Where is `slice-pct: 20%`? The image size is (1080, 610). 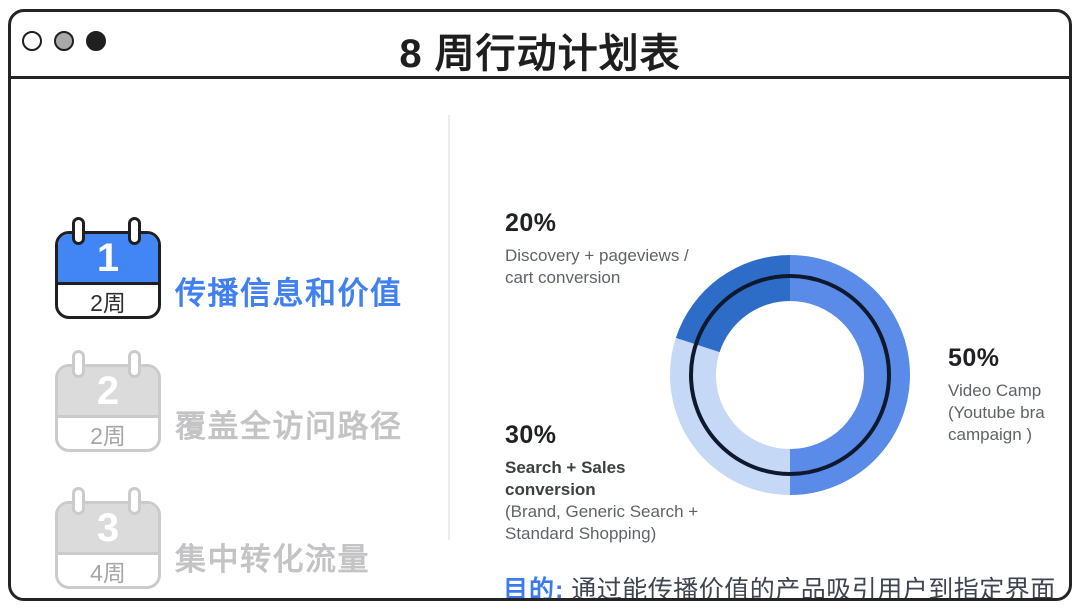 slice-pct: 20% is located at coordinates (531, 223).